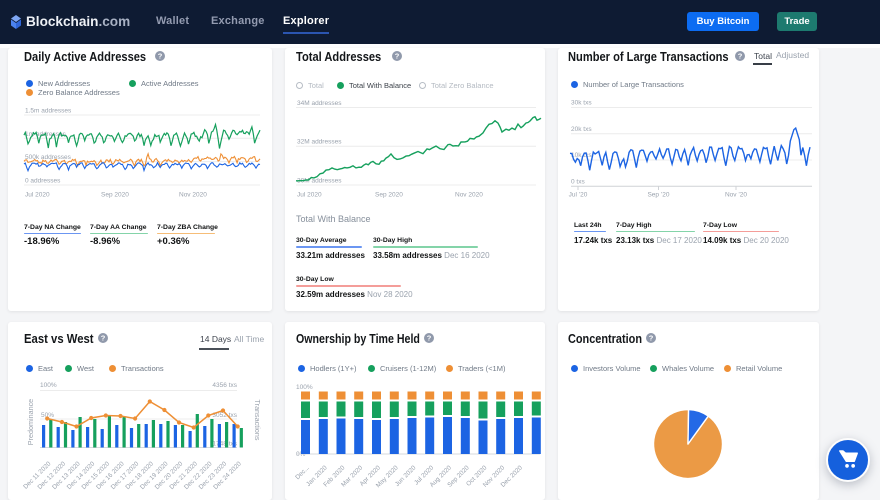 This screenshot has height=500, width=880. I want to click on svg-text: 50%, so click(47, 415).